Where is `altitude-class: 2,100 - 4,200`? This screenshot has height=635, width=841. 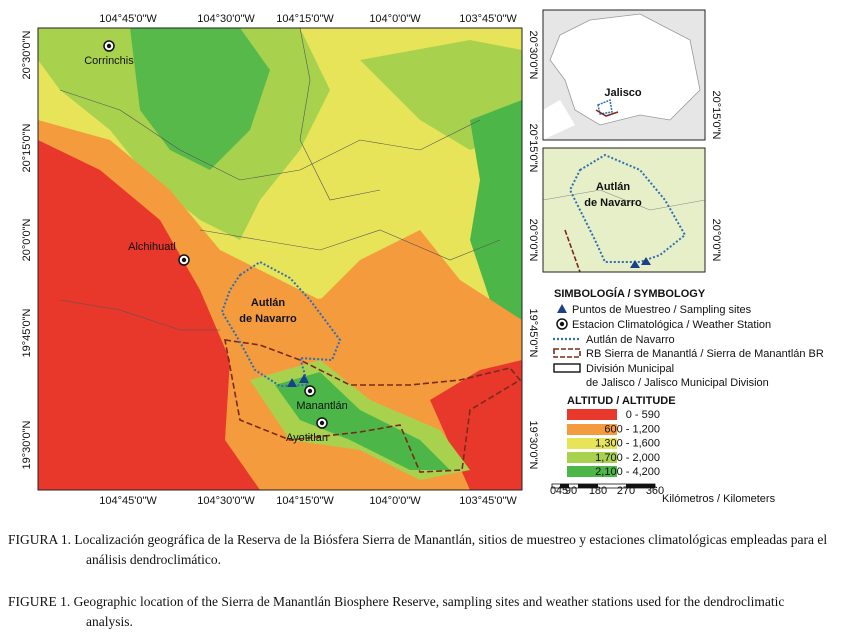
altitude-class: 2,100 - 4,200 is located at coordinates (627, 472).